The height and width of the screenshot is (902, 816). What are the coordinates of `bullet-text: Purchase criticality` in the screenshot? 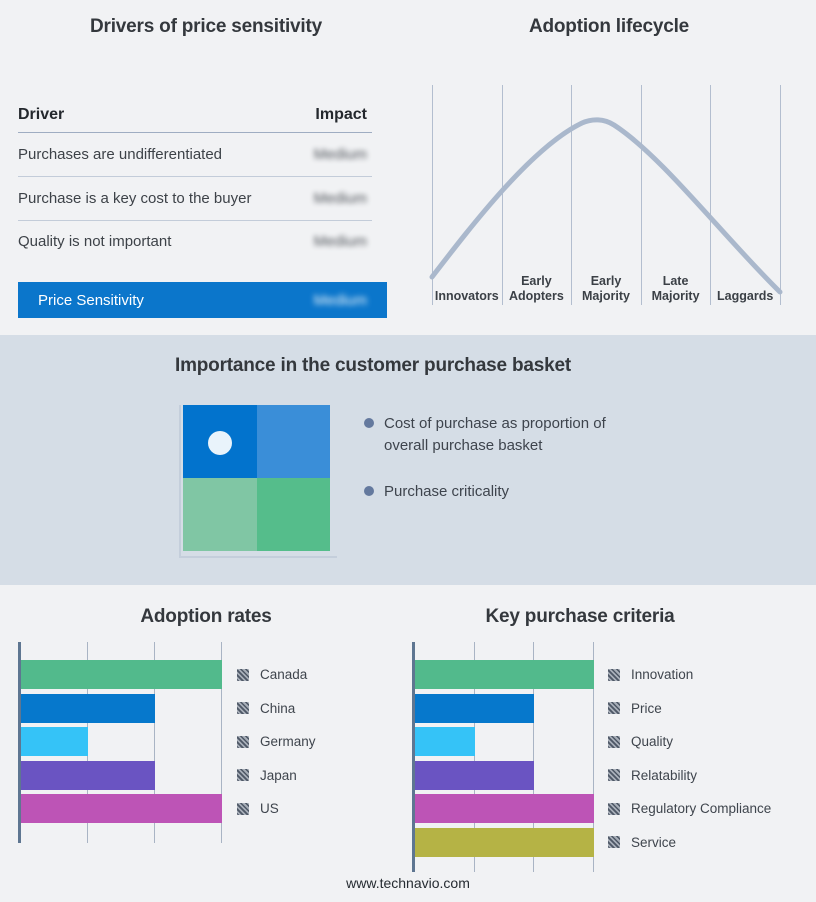 It's located at (447, 491).